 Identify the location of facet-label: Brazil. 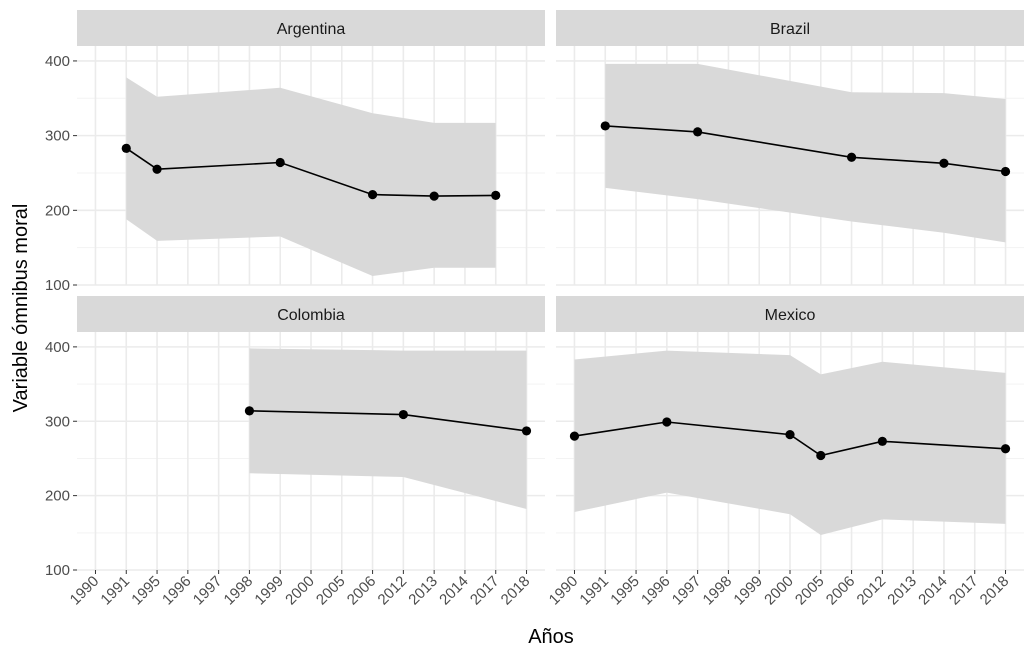
(790, 29).